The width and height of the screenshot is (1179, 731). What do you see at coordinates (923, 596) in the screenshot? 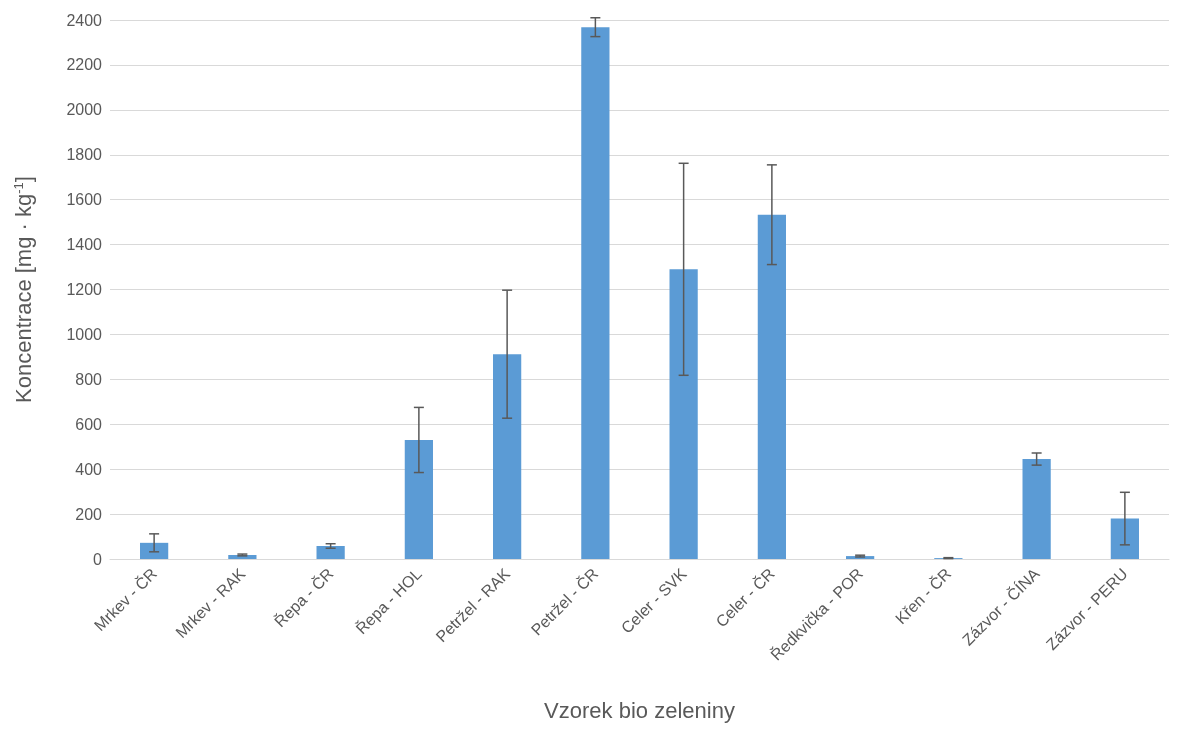
I see `x-tick-label: Křen - ČR` at bounding box center [923, 596].